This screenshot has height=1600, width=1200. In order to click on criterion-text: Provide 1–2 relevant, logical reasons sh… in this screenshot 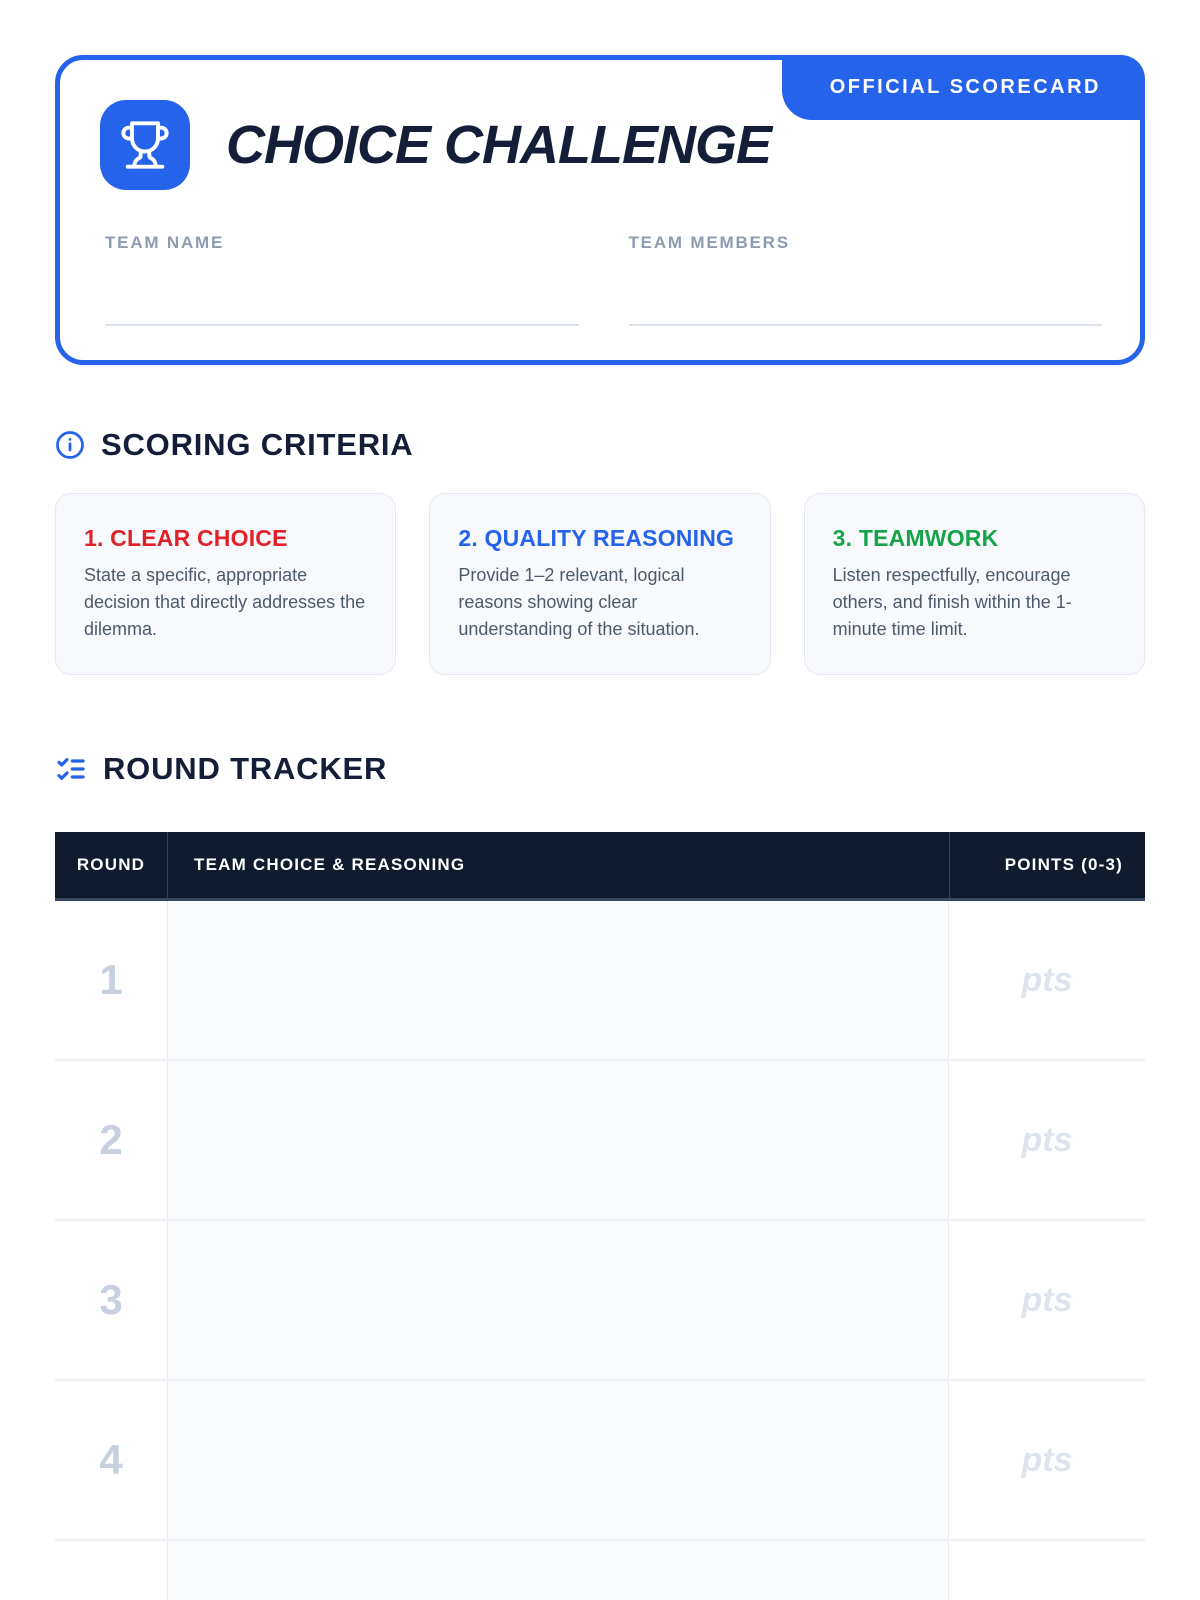, I will do `click(579, 602)`.